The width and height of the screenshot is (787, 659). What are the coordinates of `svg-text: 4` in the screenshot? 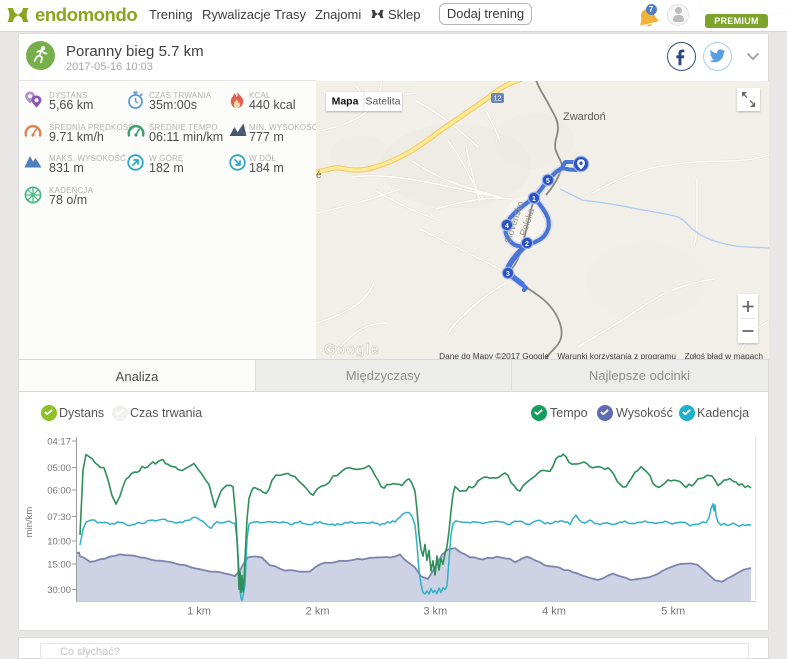 It's located at (507, 226).